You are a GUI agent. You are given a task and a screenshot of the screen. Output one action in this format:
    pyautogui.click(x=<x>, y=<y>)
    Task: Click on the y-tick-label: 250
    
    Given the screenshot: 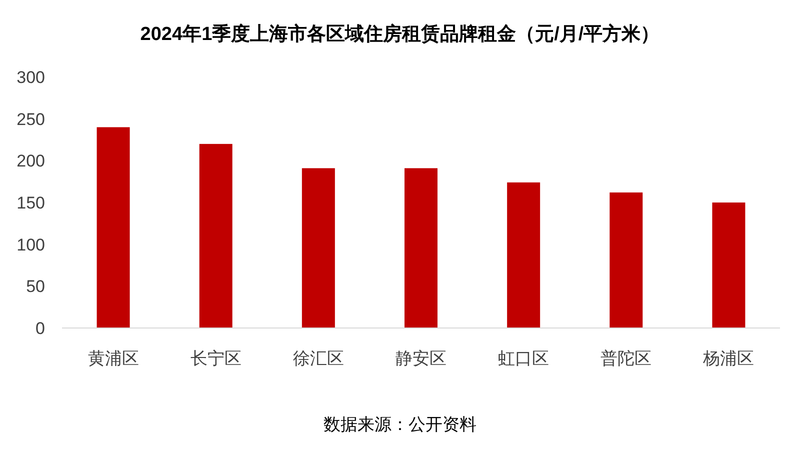 What is the action you would take?
    pyautogui.click(x=30, y=119)
    